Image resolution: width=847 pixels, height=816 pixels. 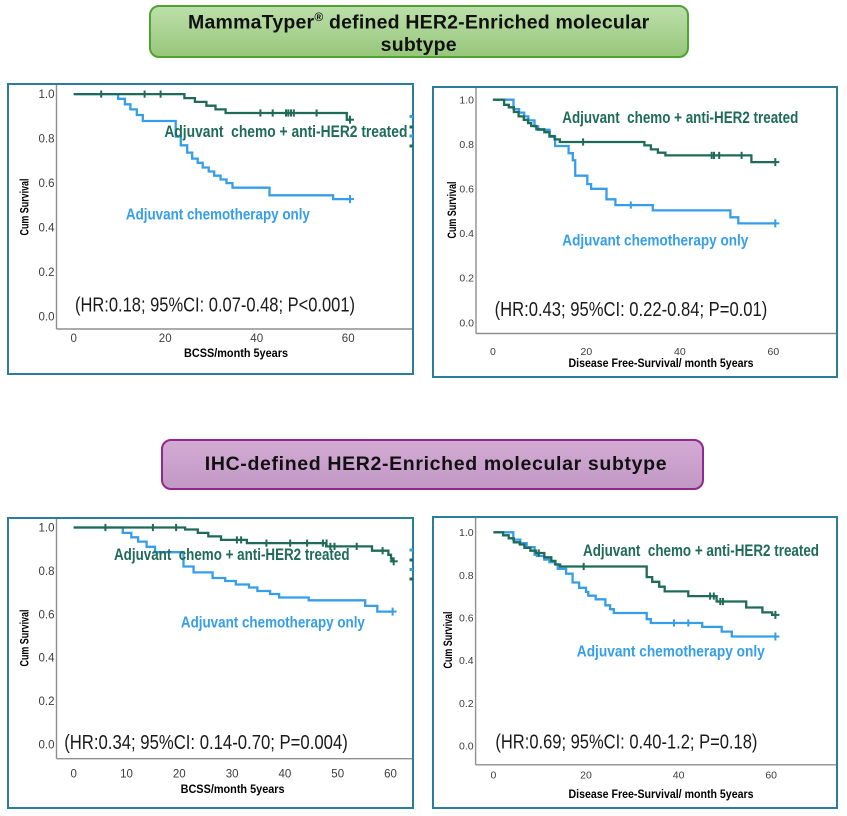 What do you see at coordinates (215, 306) in the screenshot?
I see `svg-text:(HR:0.18; 95%CI: 0.07-0.48; P<: (HR:0.18; 95%CI: 0.07-0.48; P<0.001)` at bounding box center [215, 306].